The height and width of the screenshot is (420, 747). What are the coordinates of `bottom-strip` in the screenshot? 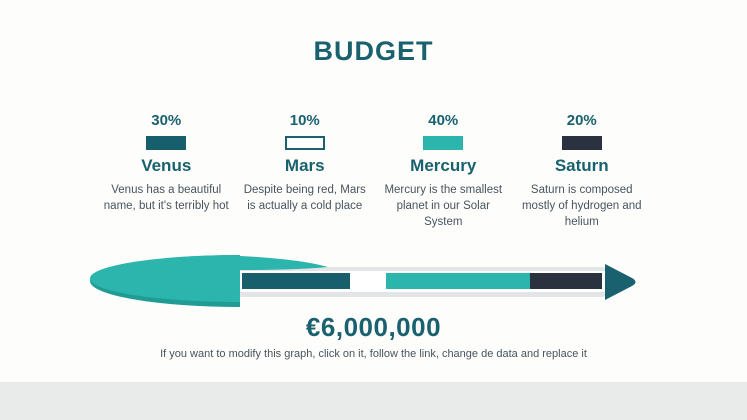 It's located at (373, 401).